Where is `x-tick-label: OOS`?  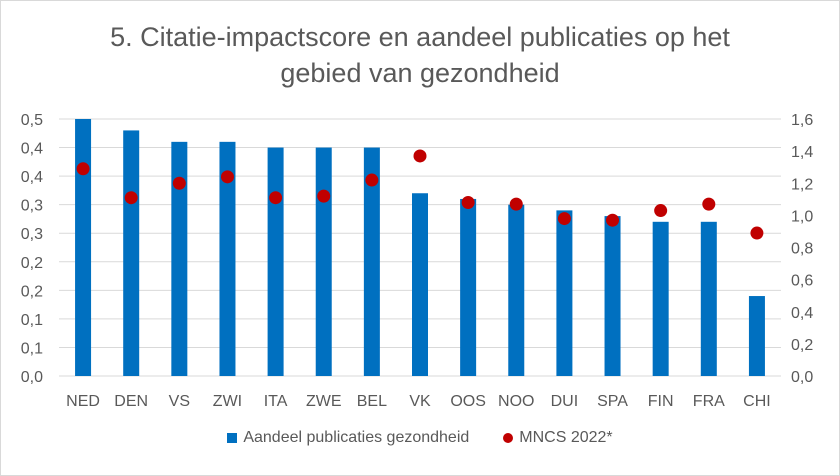
x-tick-label: OOS is located at coordinates (468, 401).